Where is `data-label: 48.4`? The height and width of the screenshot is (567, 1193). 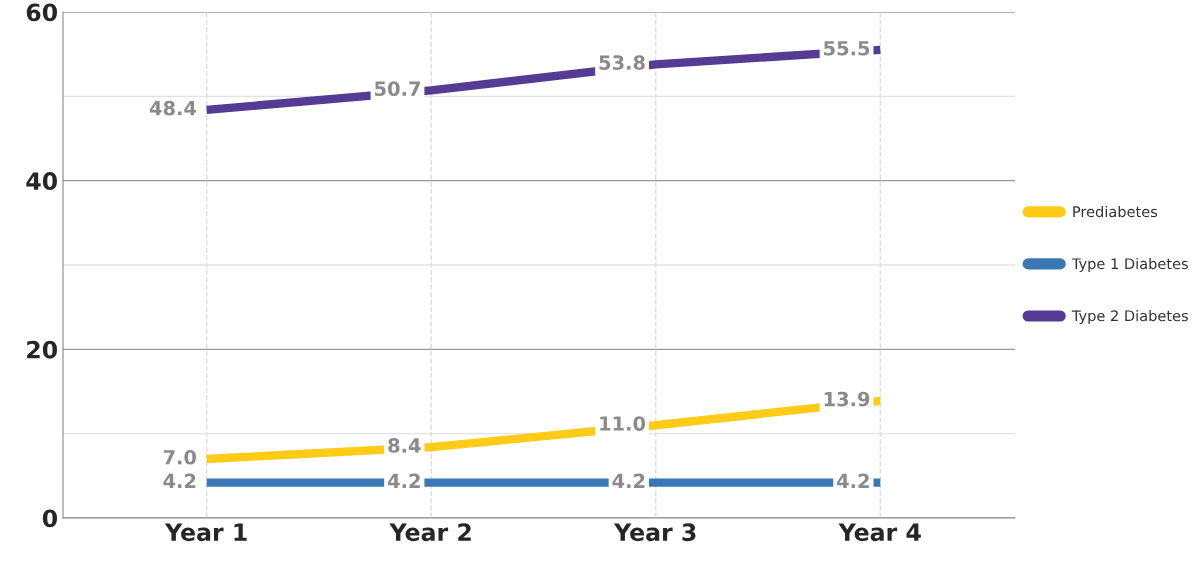 data-label: 48.4 is located at coordinates (173, 108).